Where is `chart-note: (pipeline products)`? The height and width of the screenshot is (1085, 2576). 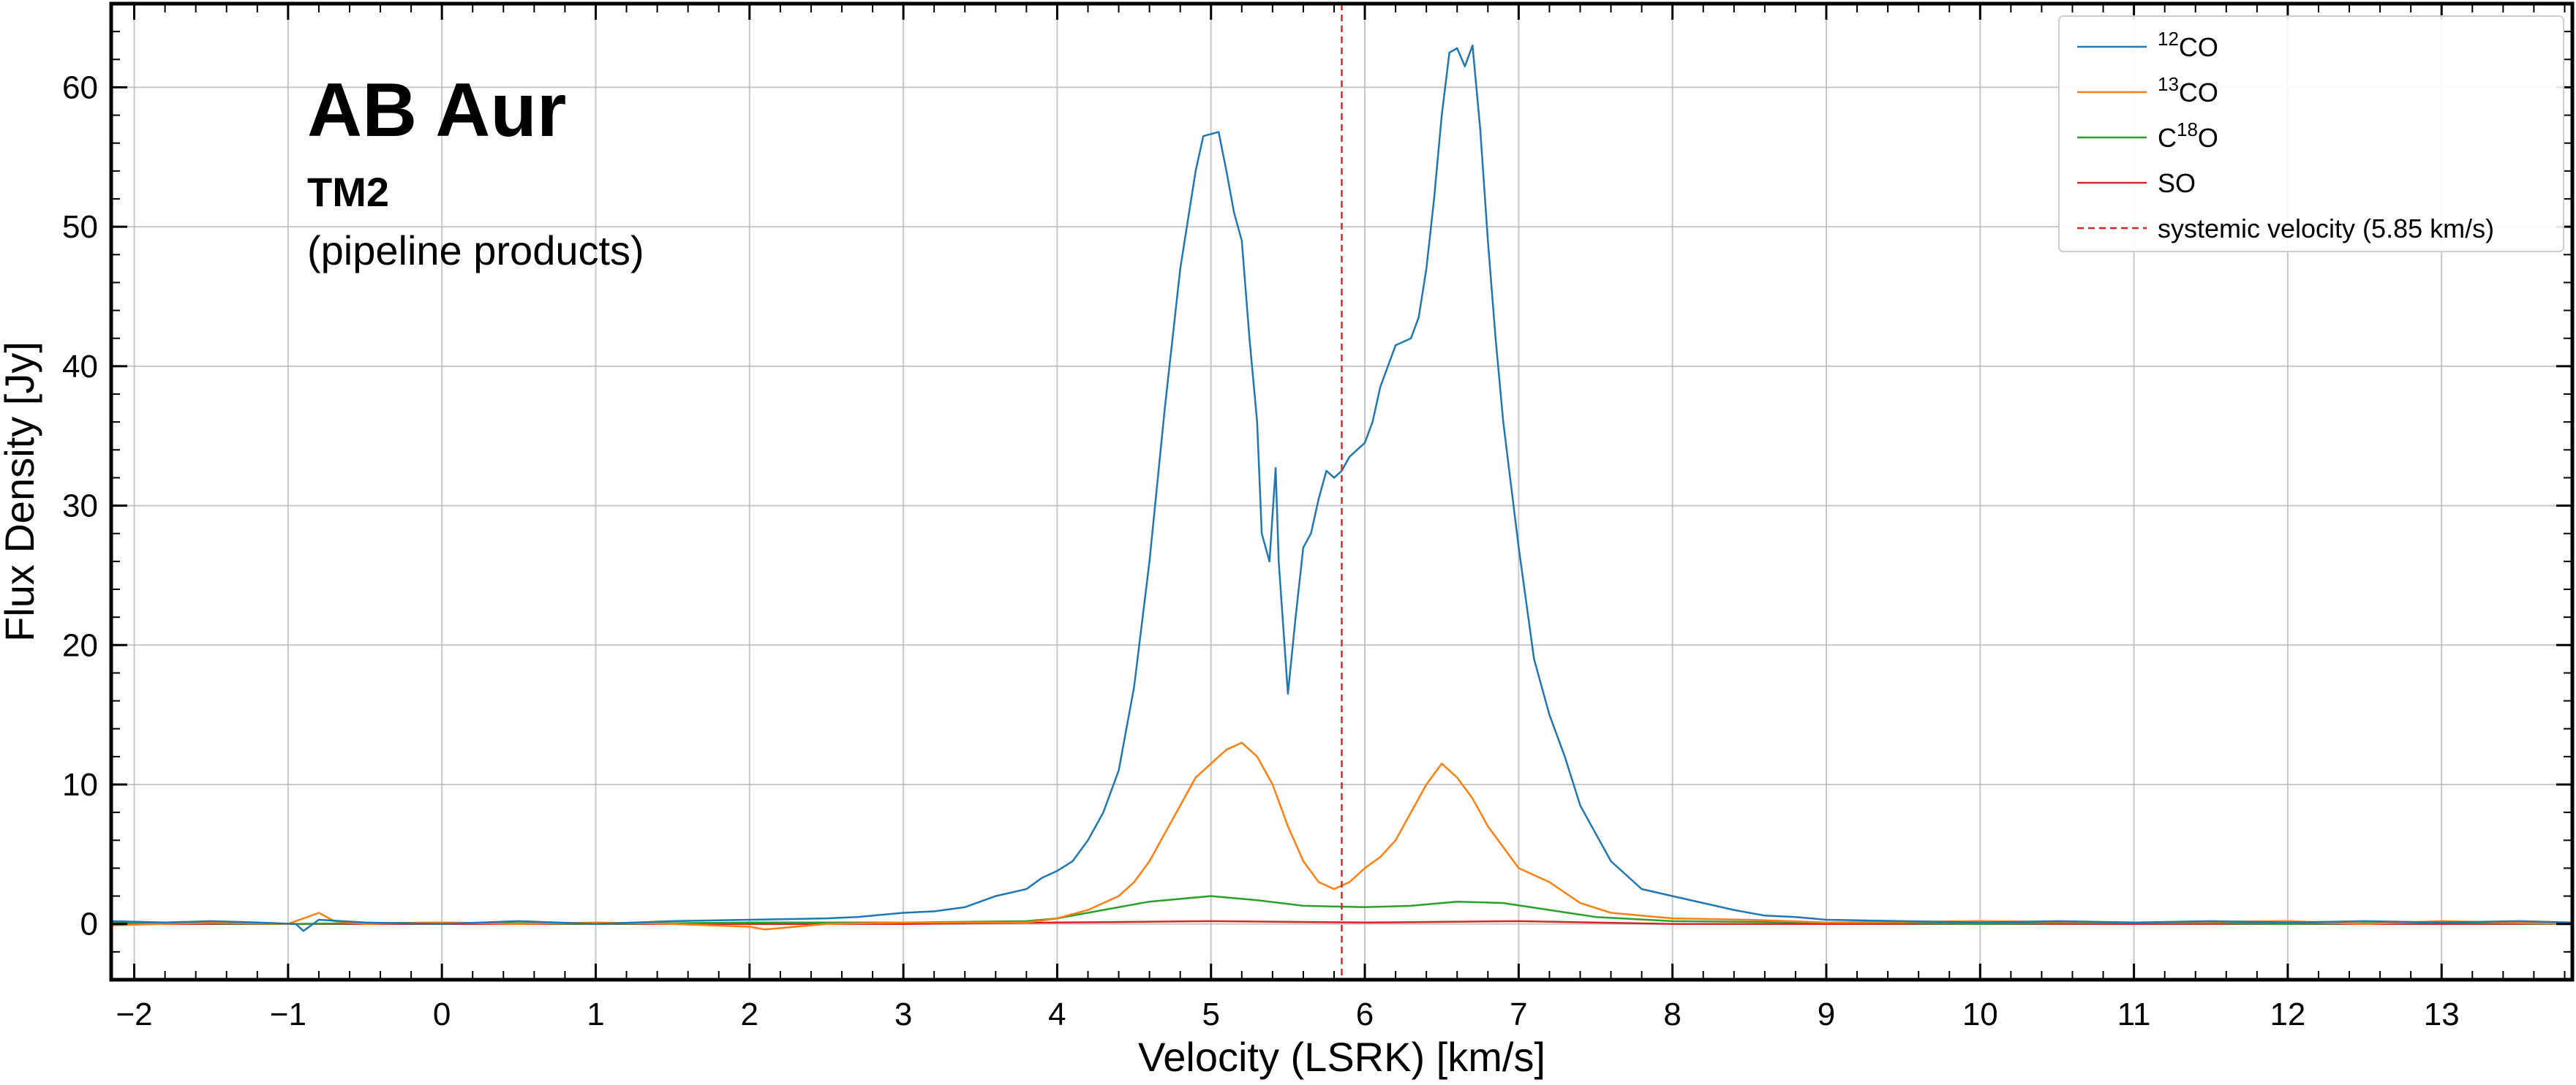 chart-note: (pipeline products) is located at coordinates (475, 250).